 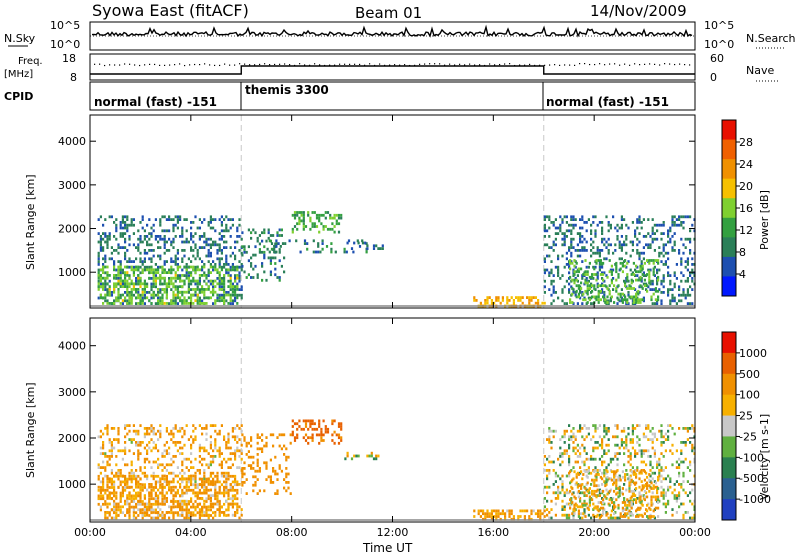 What do you see at coordinates (746, 142) in the screenshot?
I see `power-colorbar-tick-label: 28` at bounding box center [746, 142].